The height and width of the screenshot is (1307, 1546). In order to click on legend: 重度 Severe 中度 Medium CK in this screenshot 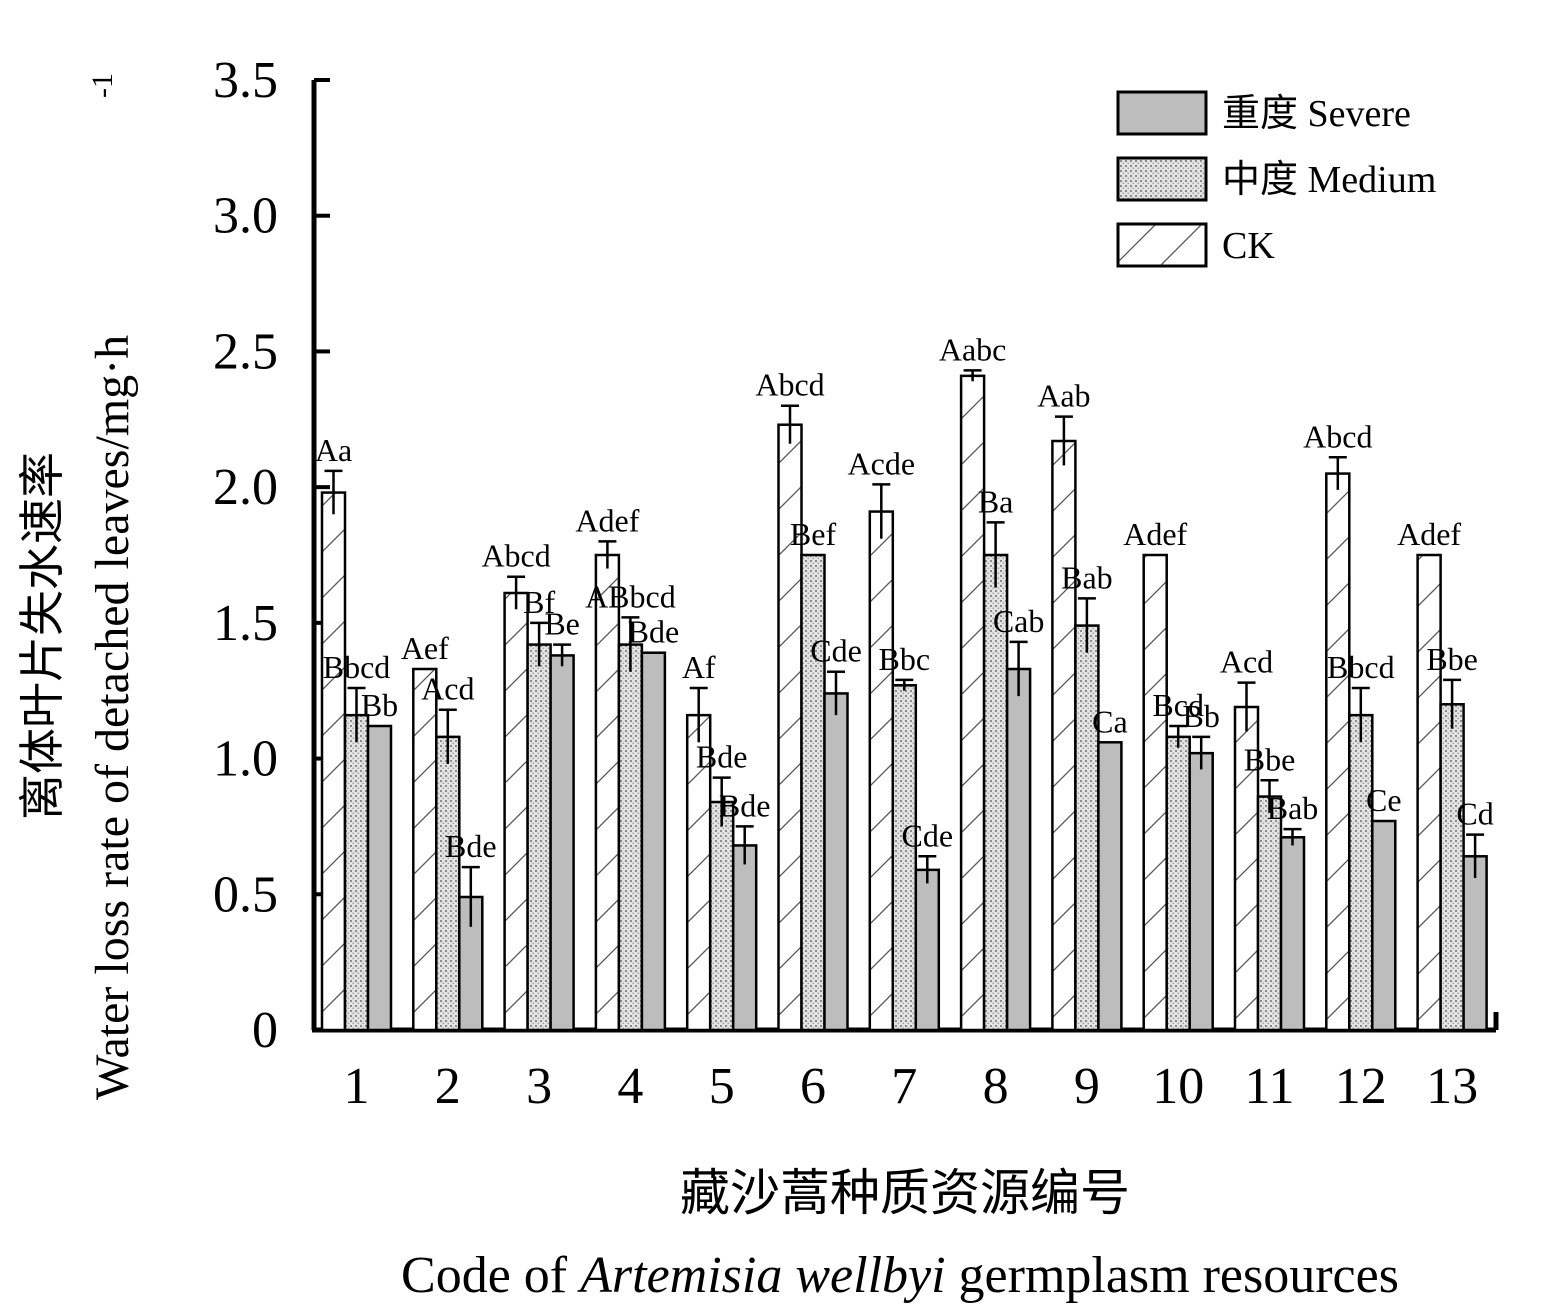, I will do `click(1276, 179)`.